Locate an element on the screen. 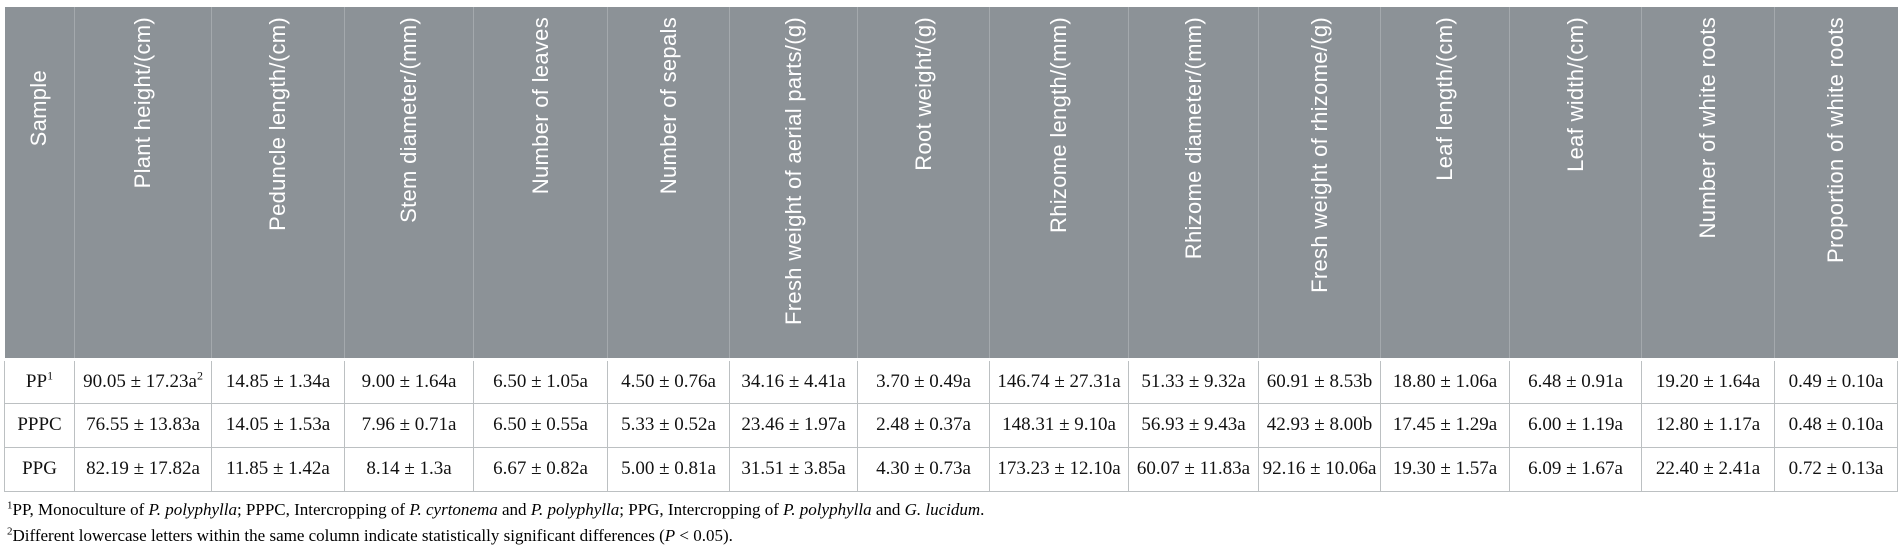 The height and width of the screenshot is (551, 1901). table-cell: 8.14 ± 1.3a is located at coordinates (409, 469).